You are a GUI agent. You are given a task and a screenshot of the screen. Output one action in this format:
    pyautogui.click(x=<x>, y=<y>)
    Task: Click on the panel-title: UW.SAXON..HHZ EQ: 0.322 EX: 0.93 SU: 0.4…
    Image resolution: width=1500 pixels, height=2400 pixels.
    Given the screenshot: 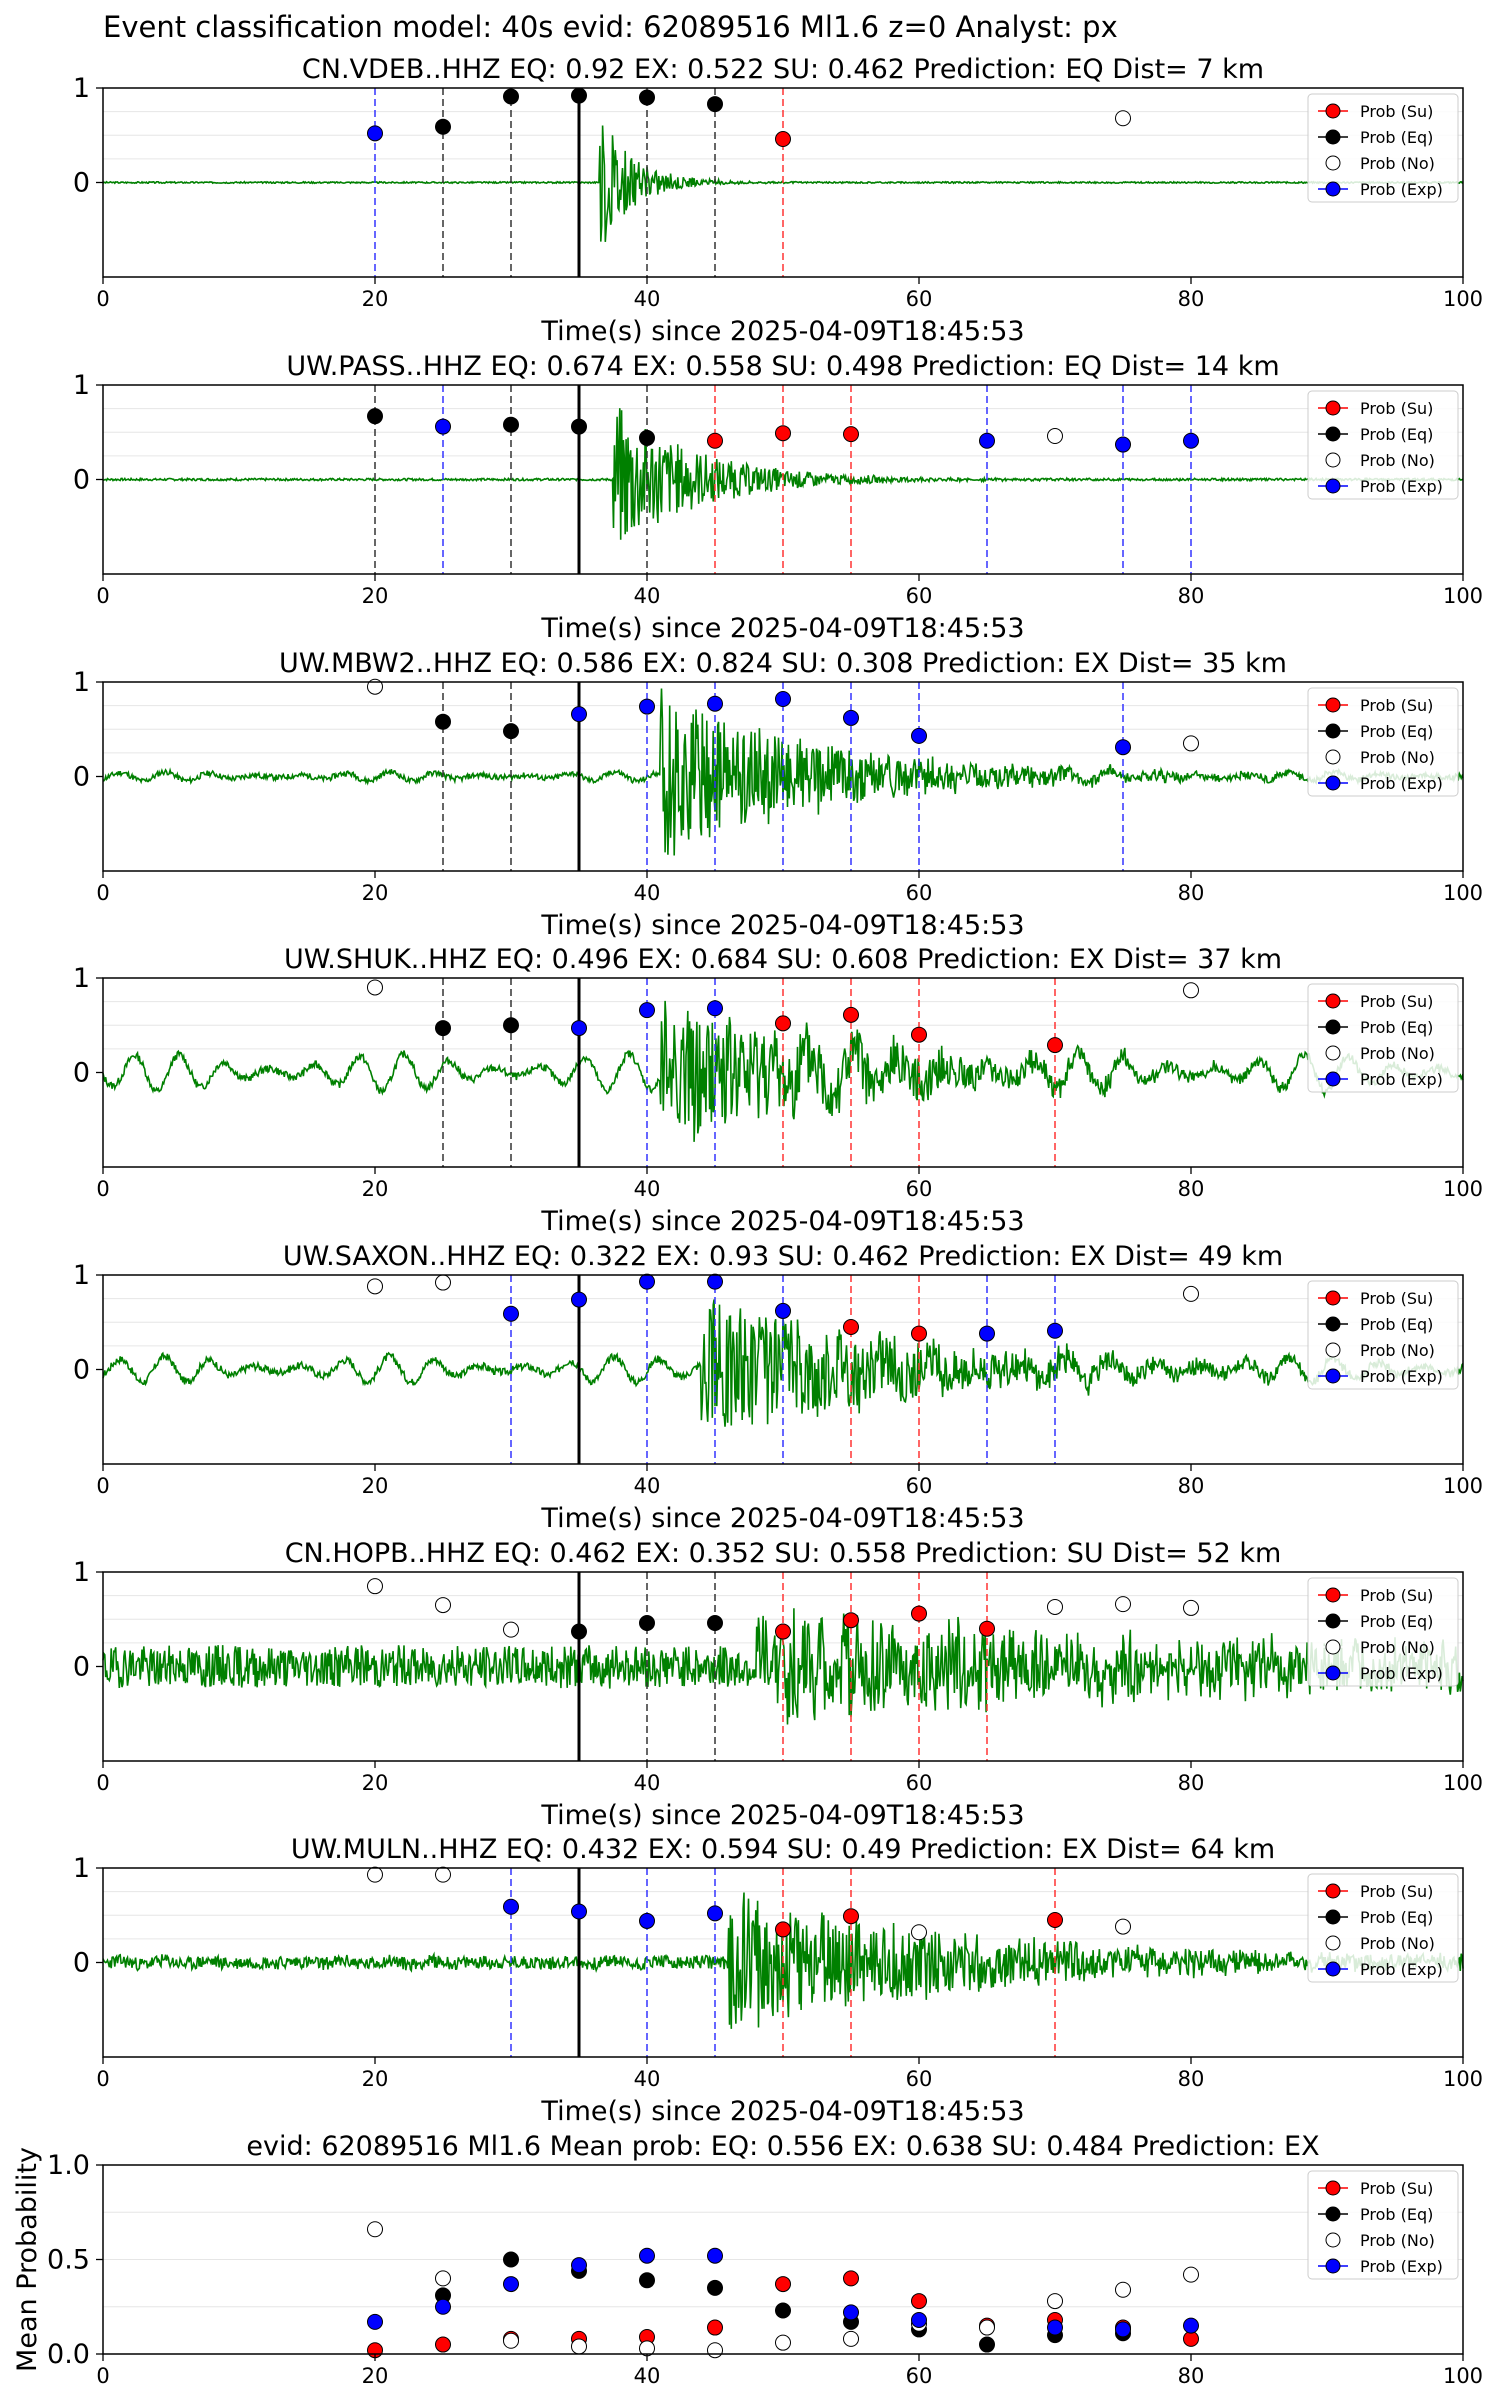 What is the action you would take?
    pyautogui.click(x=783, y=1256)
    